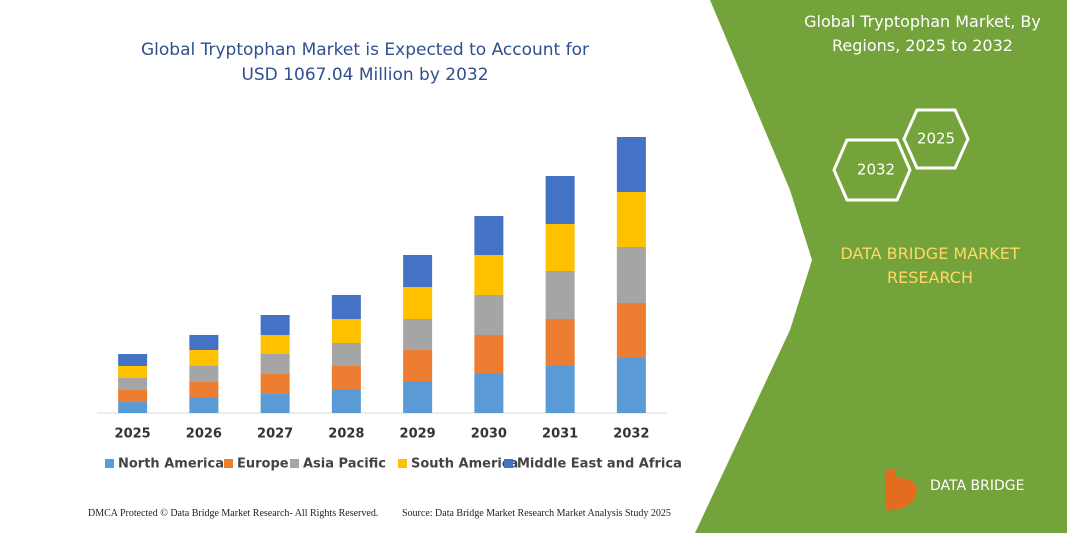 Image resolution: width=1067 pixels, height=533 pixels. I want to click on x-tick-label: 2030, so click(489, 434).